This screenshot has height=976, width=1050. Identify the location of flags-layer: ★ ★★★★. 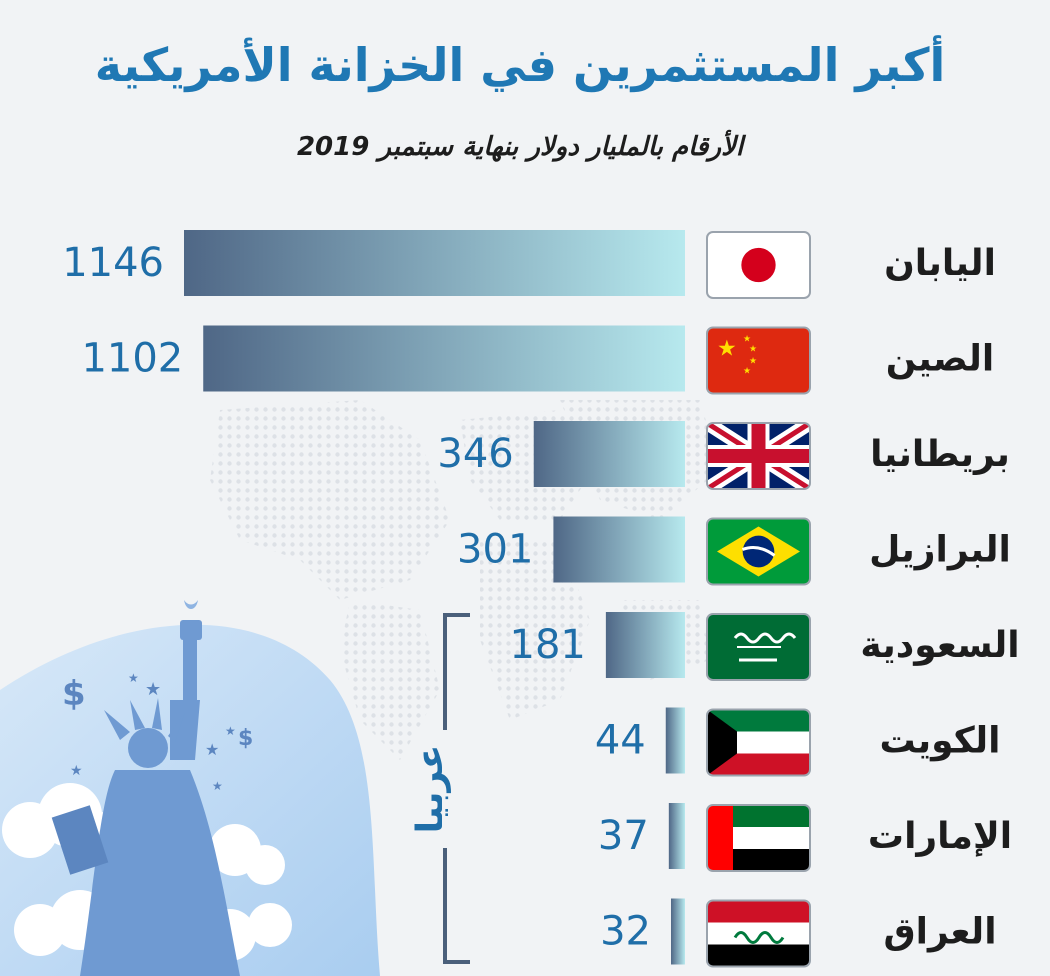
(758, 599).